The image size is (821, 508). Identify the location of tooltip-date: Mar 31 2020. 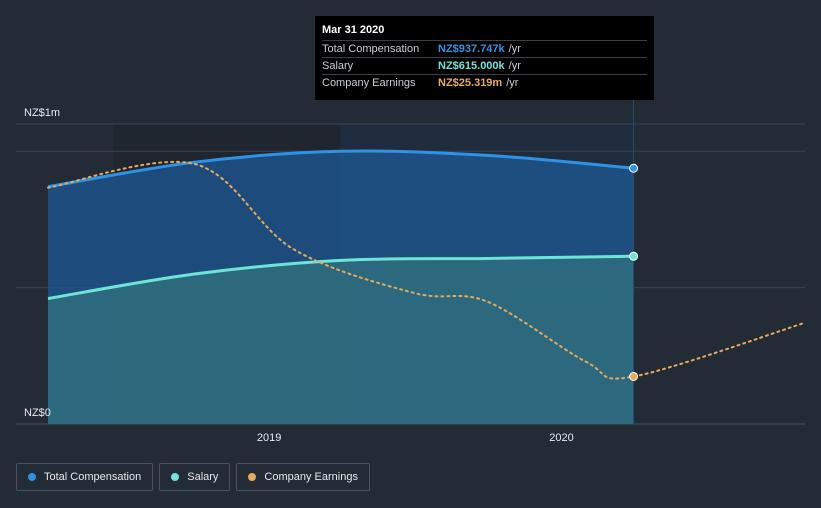
(353, 30).